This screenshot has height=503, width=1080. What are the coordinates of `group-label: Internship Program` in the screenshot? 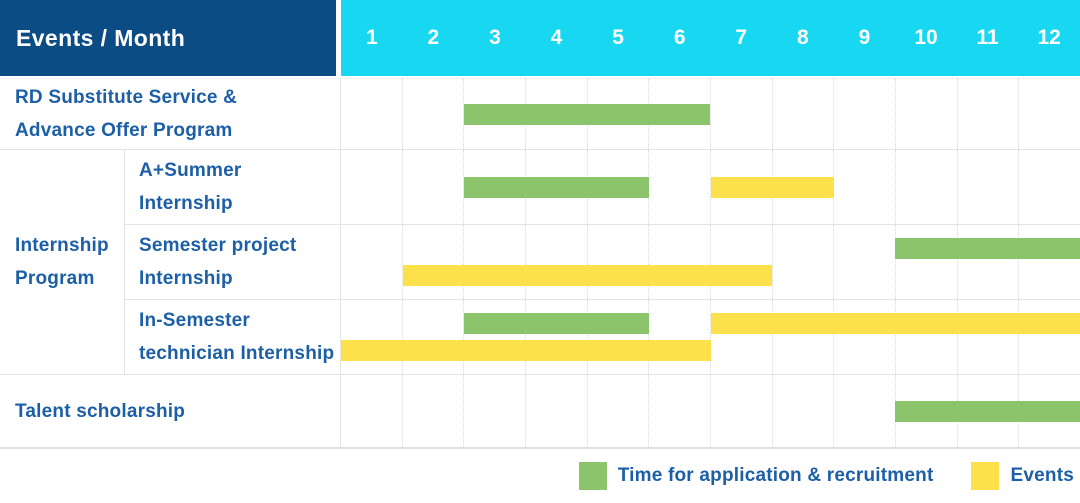 It's located at (62, 262).